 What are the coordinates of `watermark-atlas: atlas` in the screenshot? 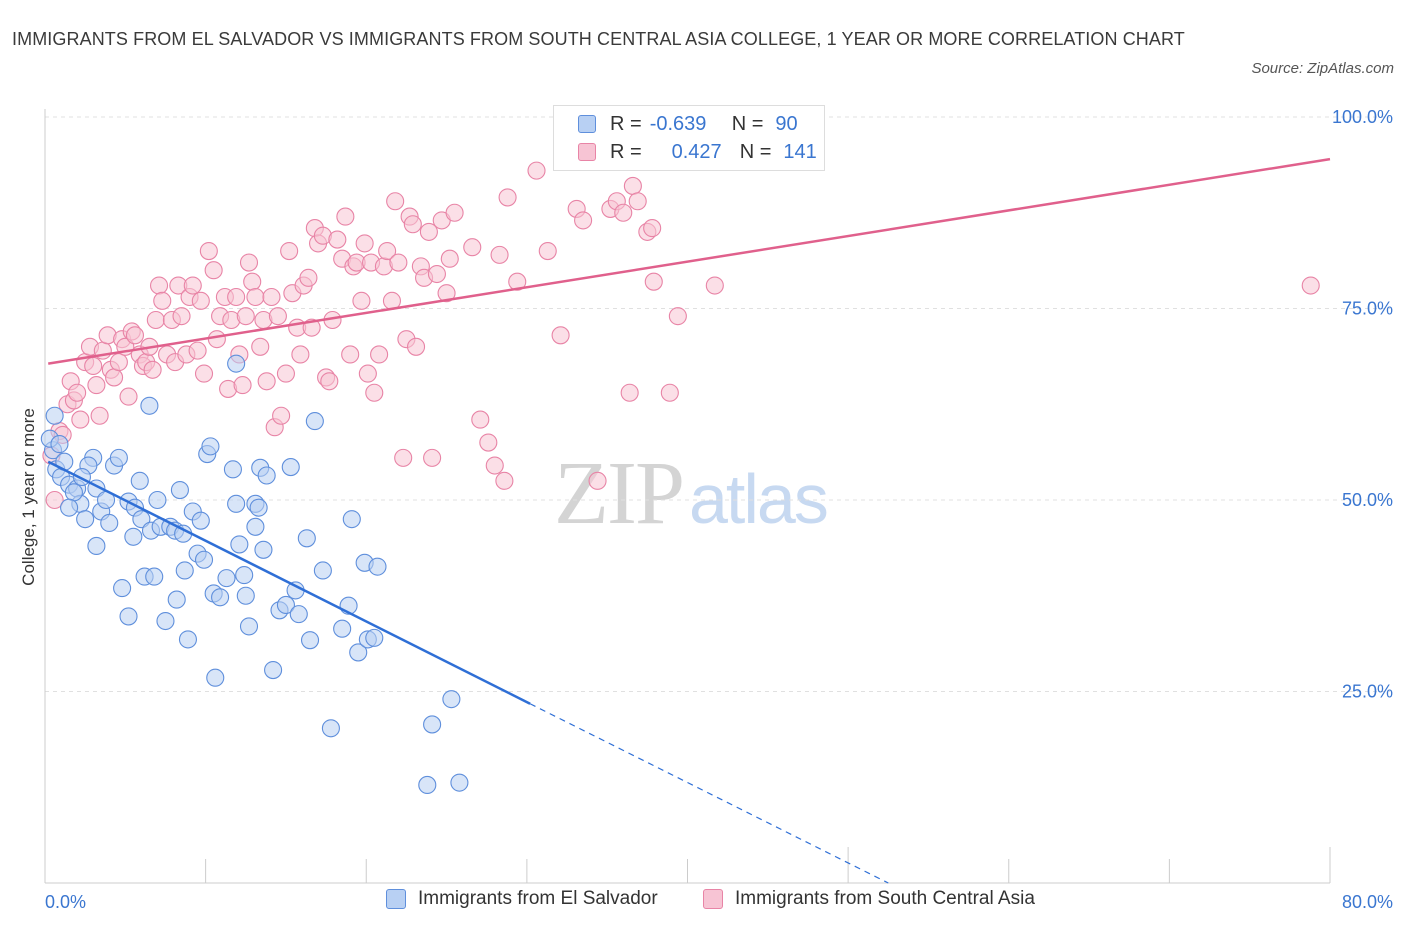 It's located at (759, 499).